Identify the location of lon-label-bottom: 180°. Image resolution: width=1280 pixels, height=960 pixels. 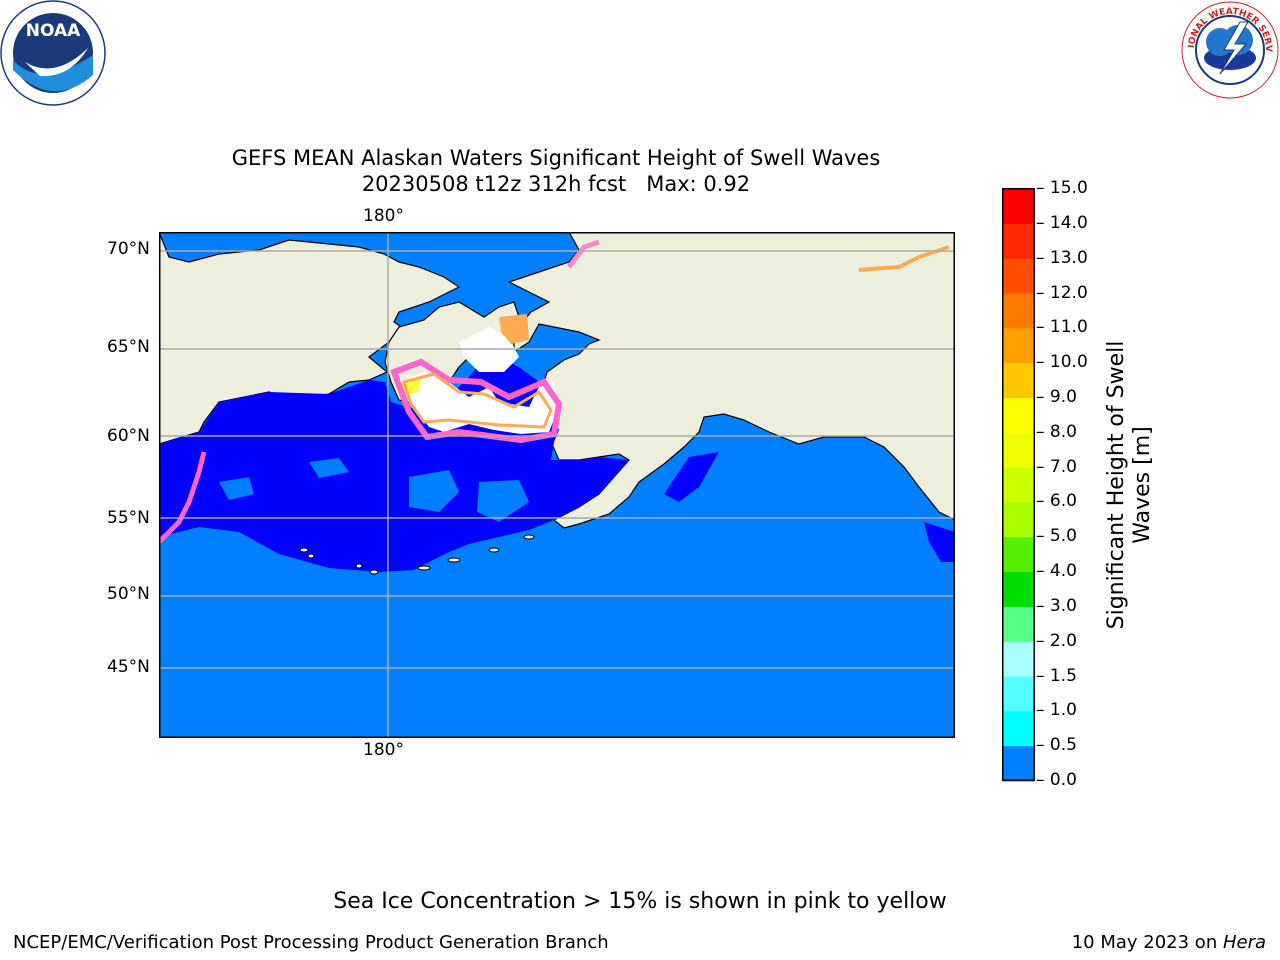
(383, 750).